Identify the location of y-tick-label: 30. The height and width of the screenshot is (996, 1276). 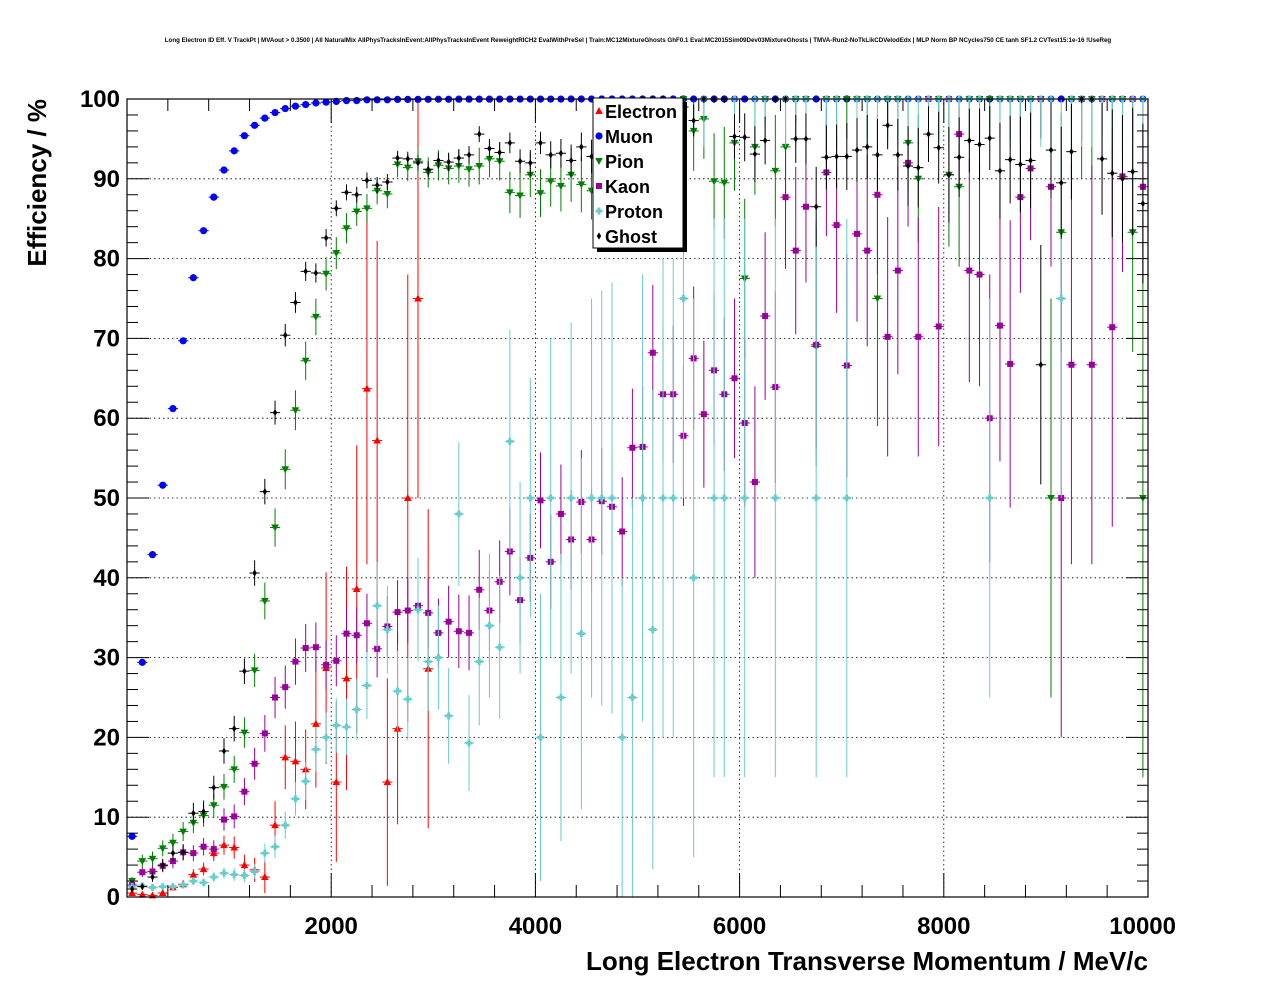
(106, 658).